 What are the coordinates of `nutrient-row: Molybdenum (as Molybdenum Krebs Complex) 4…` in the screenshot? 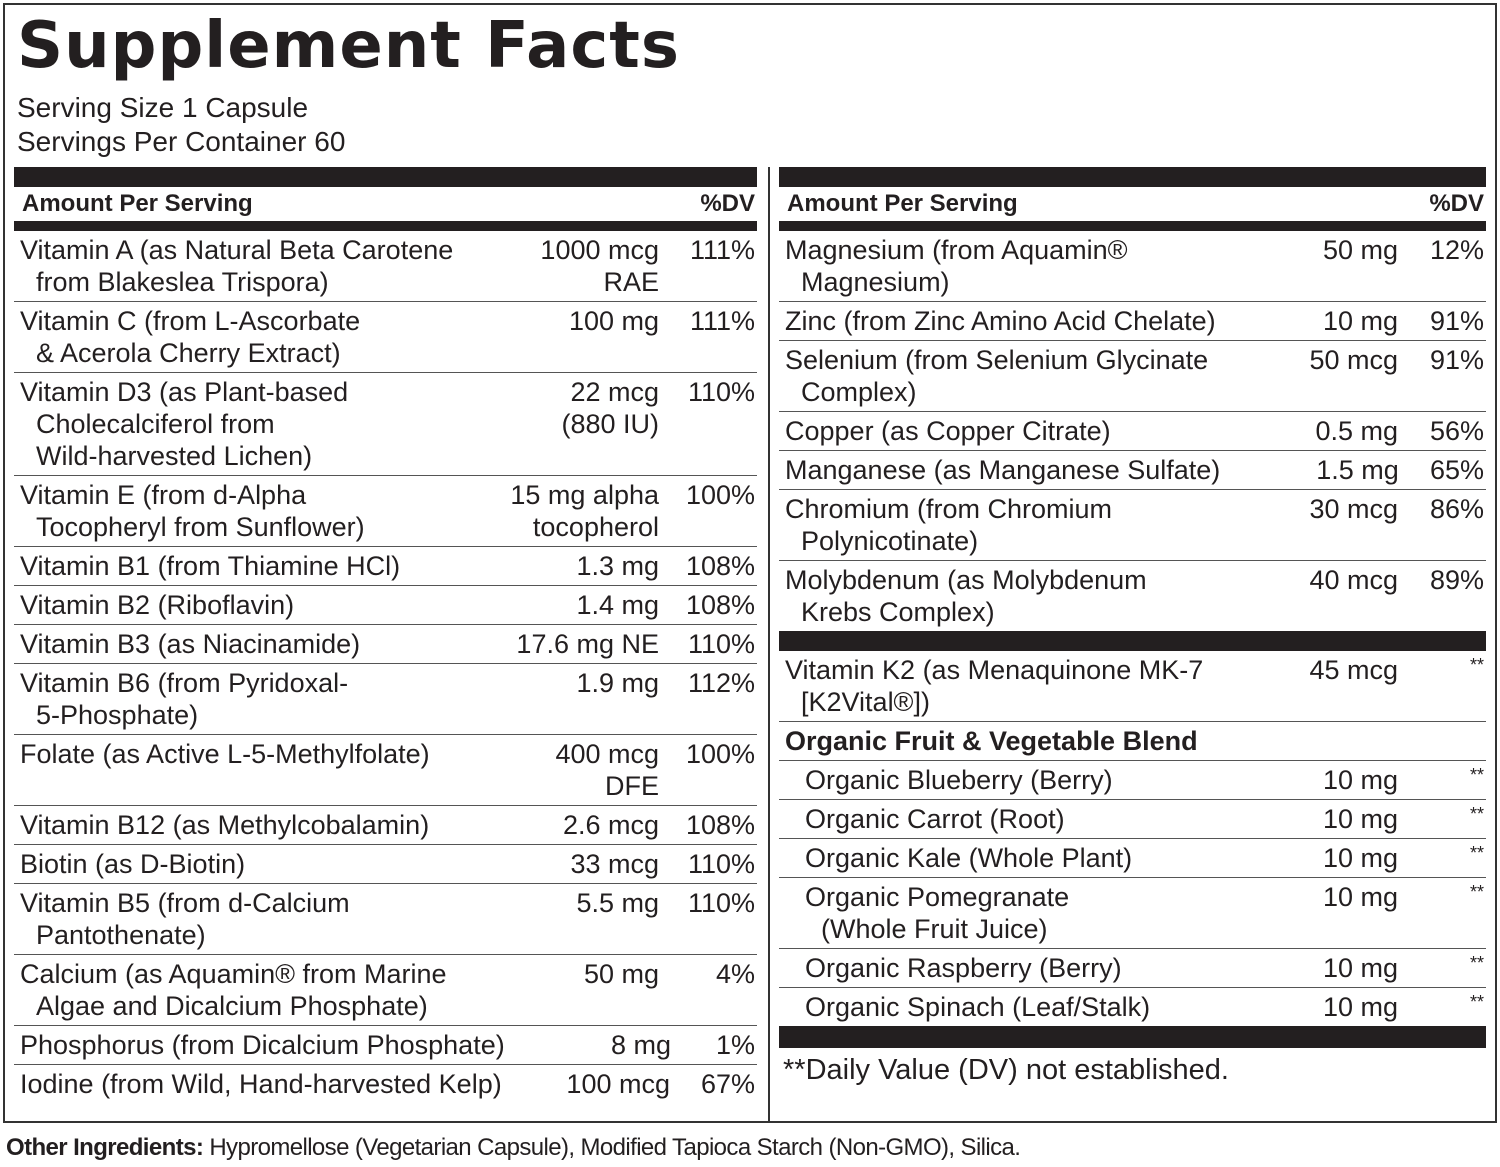 It's located at (1132, 596).